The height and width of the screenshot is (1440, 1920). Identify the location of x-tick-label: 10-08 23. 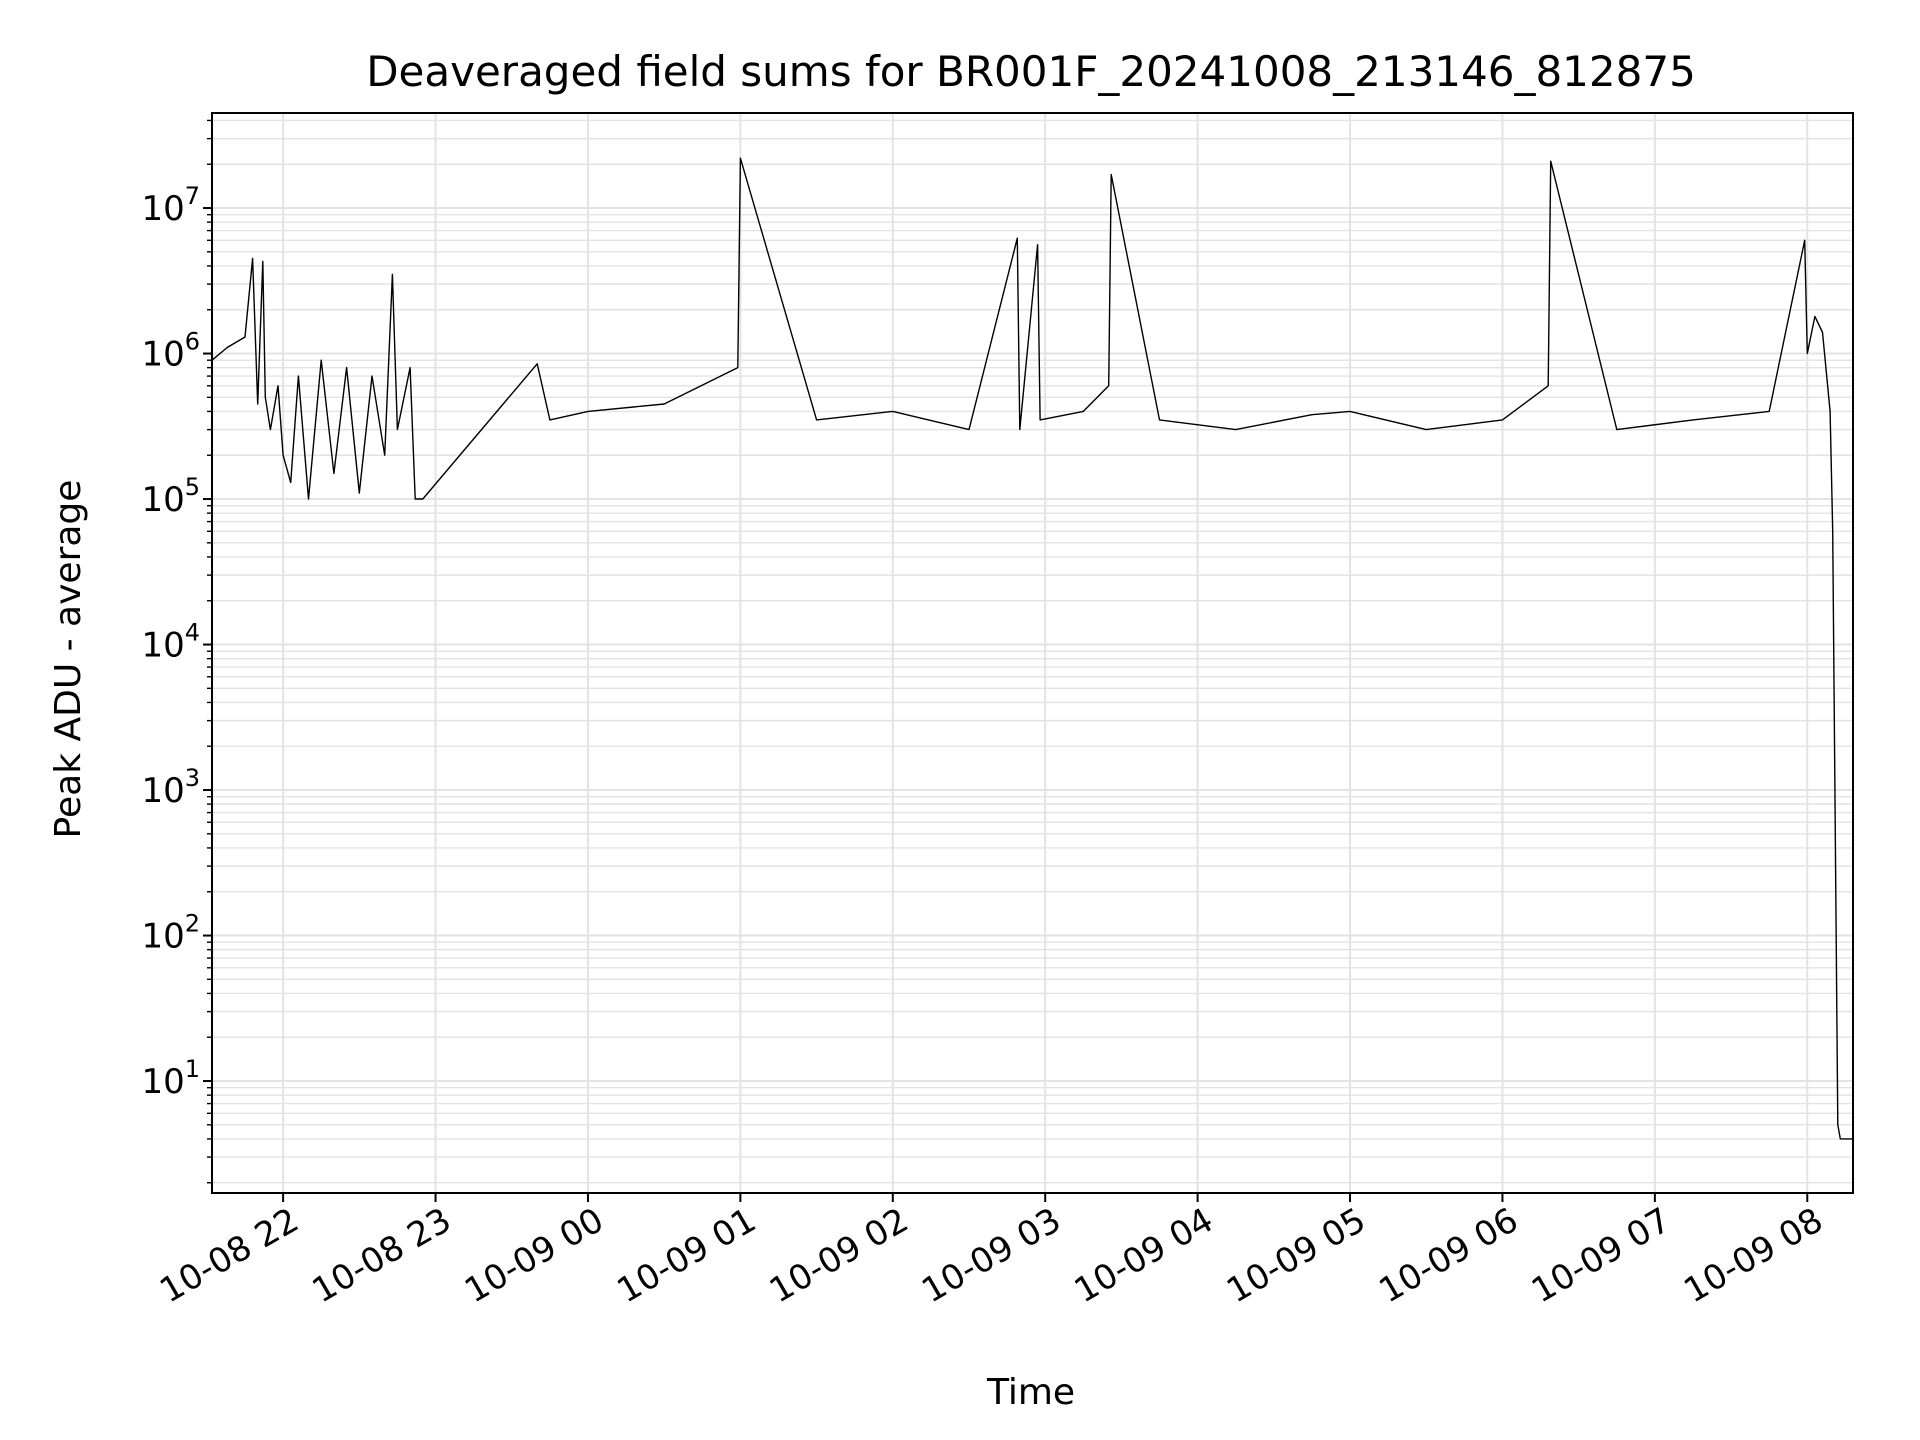
(382, 1255).